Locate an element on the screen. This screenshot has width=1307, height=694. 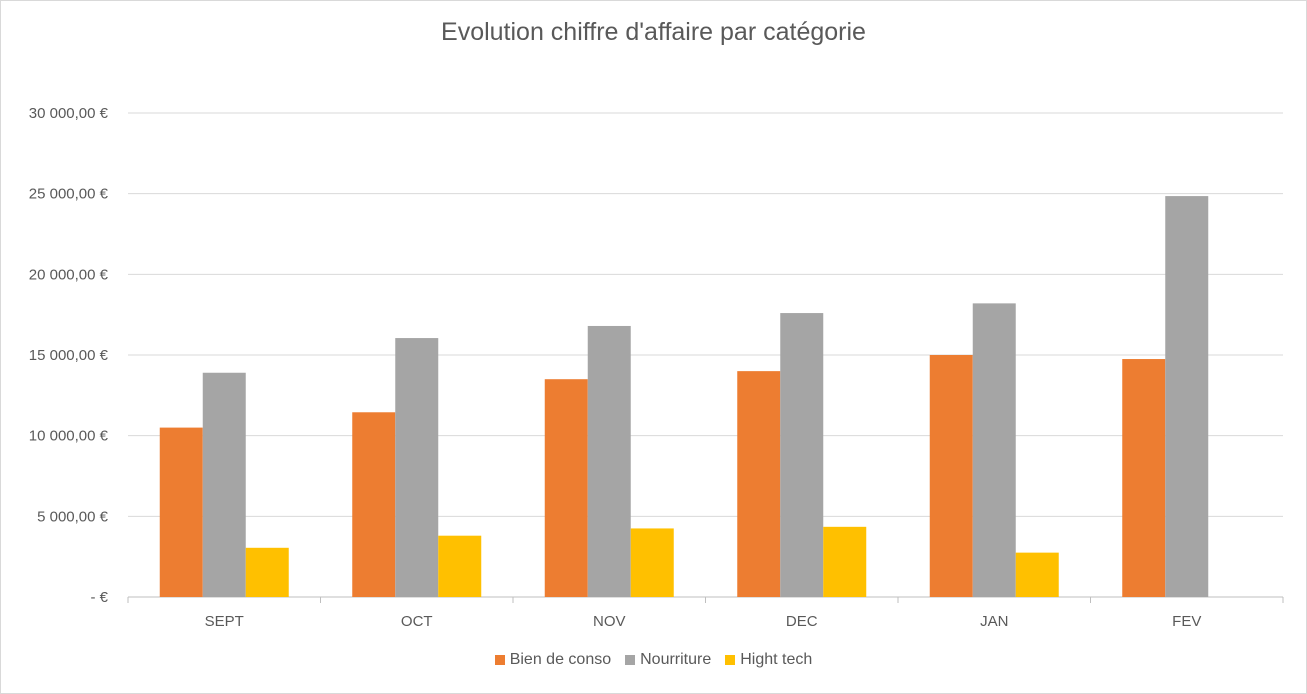
y-tick-label: 5 000,00 € is located at coordinates (73, 516).